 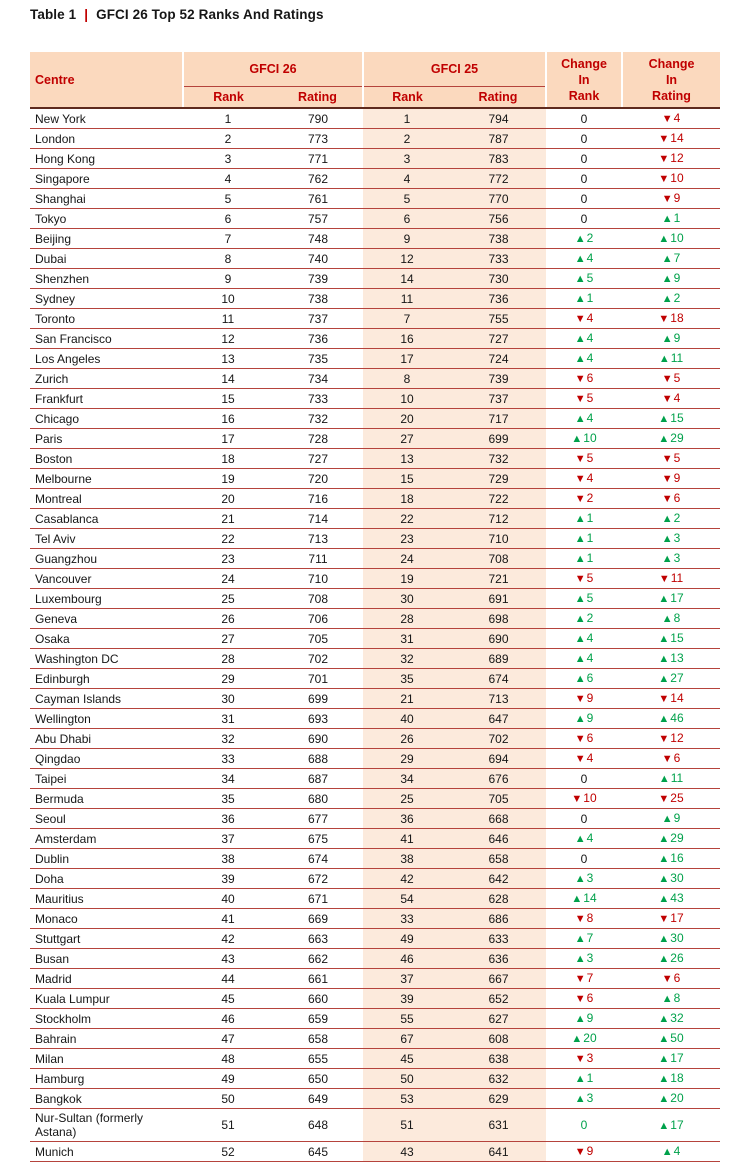 I want to click on change-in-rating-cell: ▲27, so click(x=671, y=678).